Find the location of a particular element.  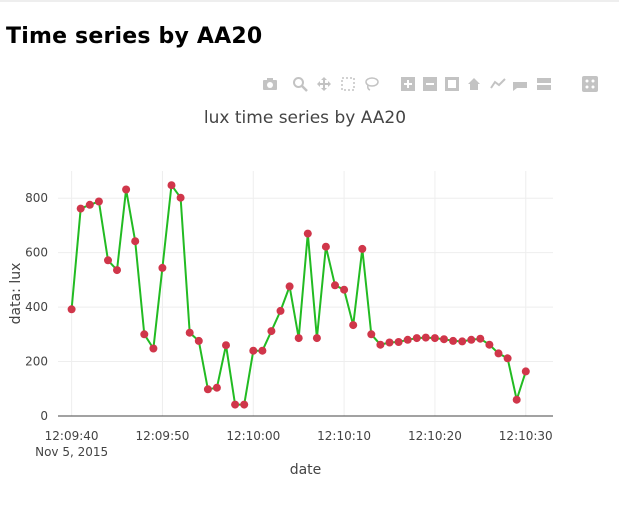

x-tick-label: 12:10:00 is located at coordinates (253, 436).